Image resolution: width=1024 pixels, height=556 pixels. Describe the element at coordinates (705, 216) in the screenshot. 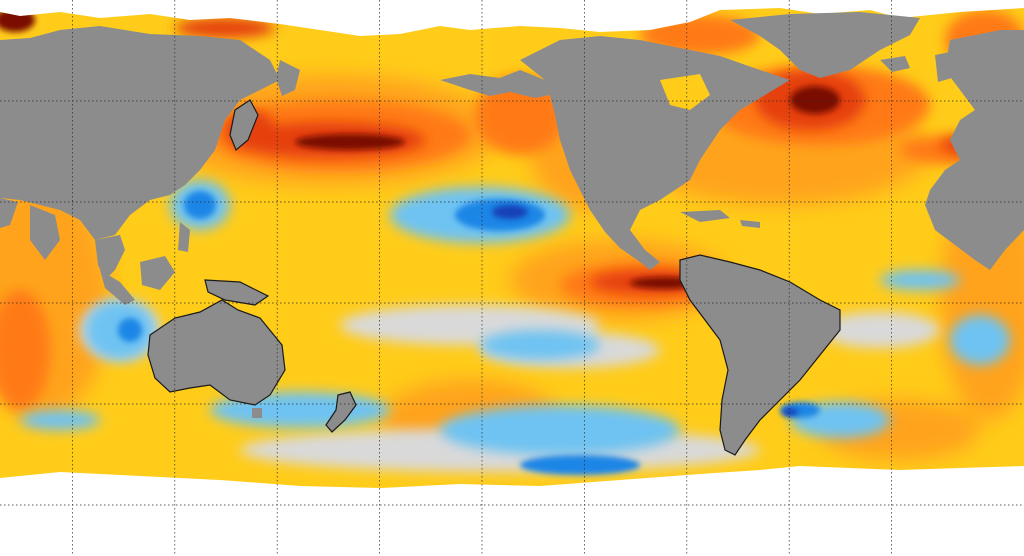

I see `cuba` at that location.